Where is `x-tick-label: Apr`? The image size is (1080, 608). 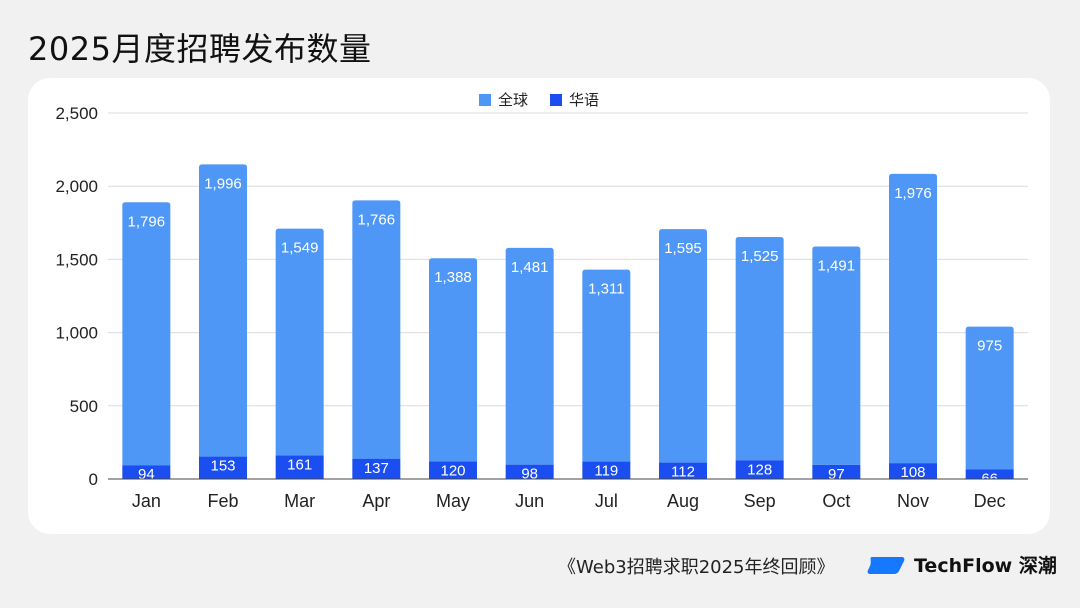
x-tick-label: Apr is located at coordinates (376, 501).